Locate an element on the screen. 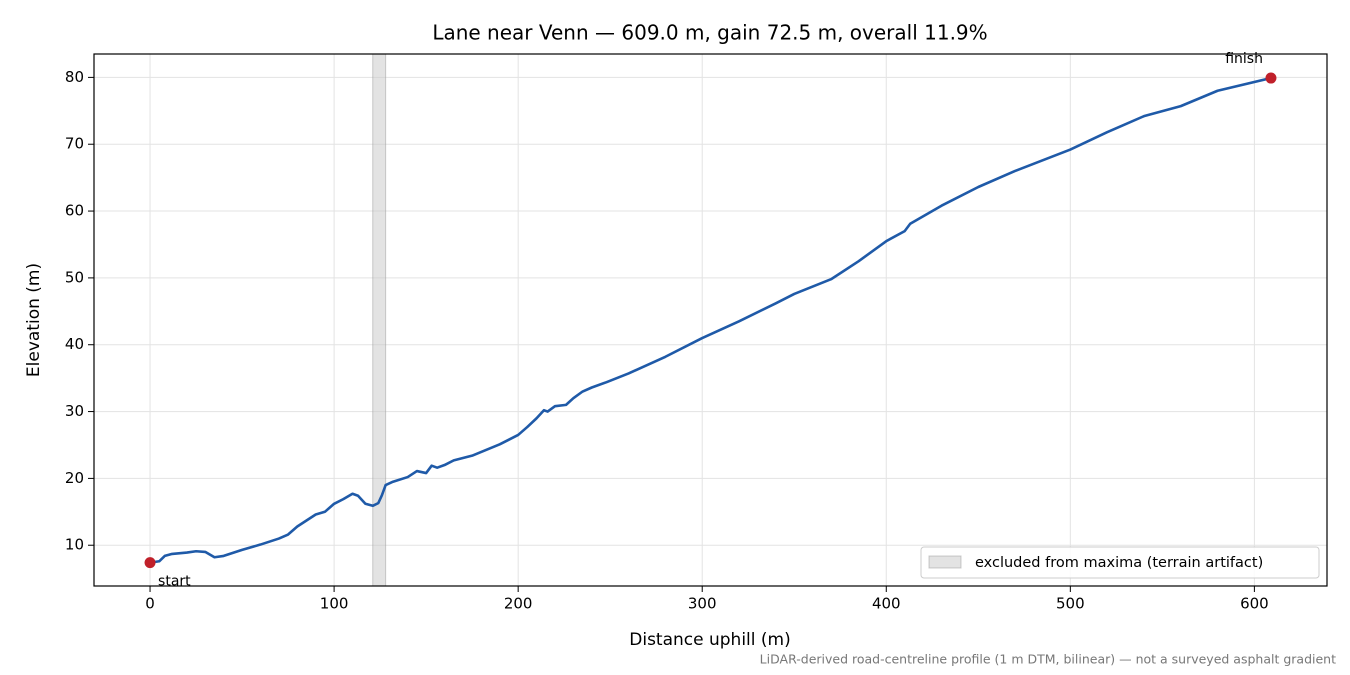 This screenshot has width=1350, height=675. x-tick-label: 400 is located at coordinates (886, 604).